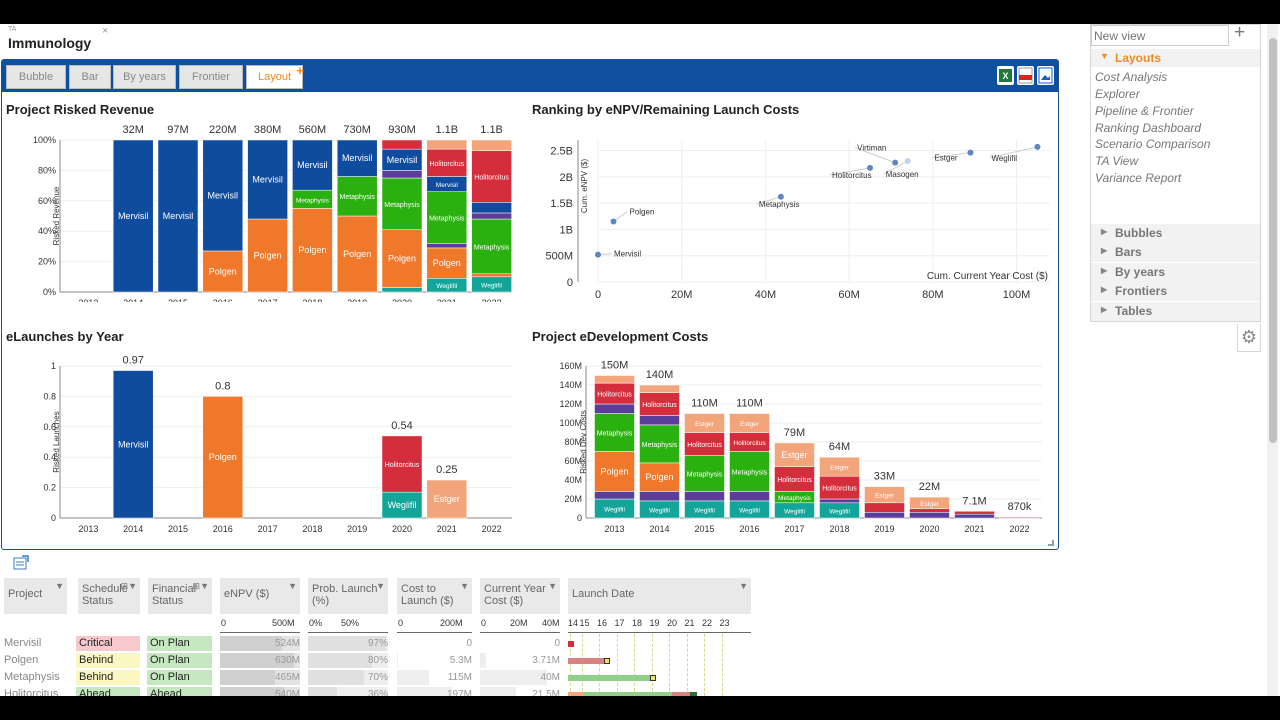 The height and width of the screenshot is (720, 1280). I want to click on group-bars: ▶ Bars, so click(1175, 252).